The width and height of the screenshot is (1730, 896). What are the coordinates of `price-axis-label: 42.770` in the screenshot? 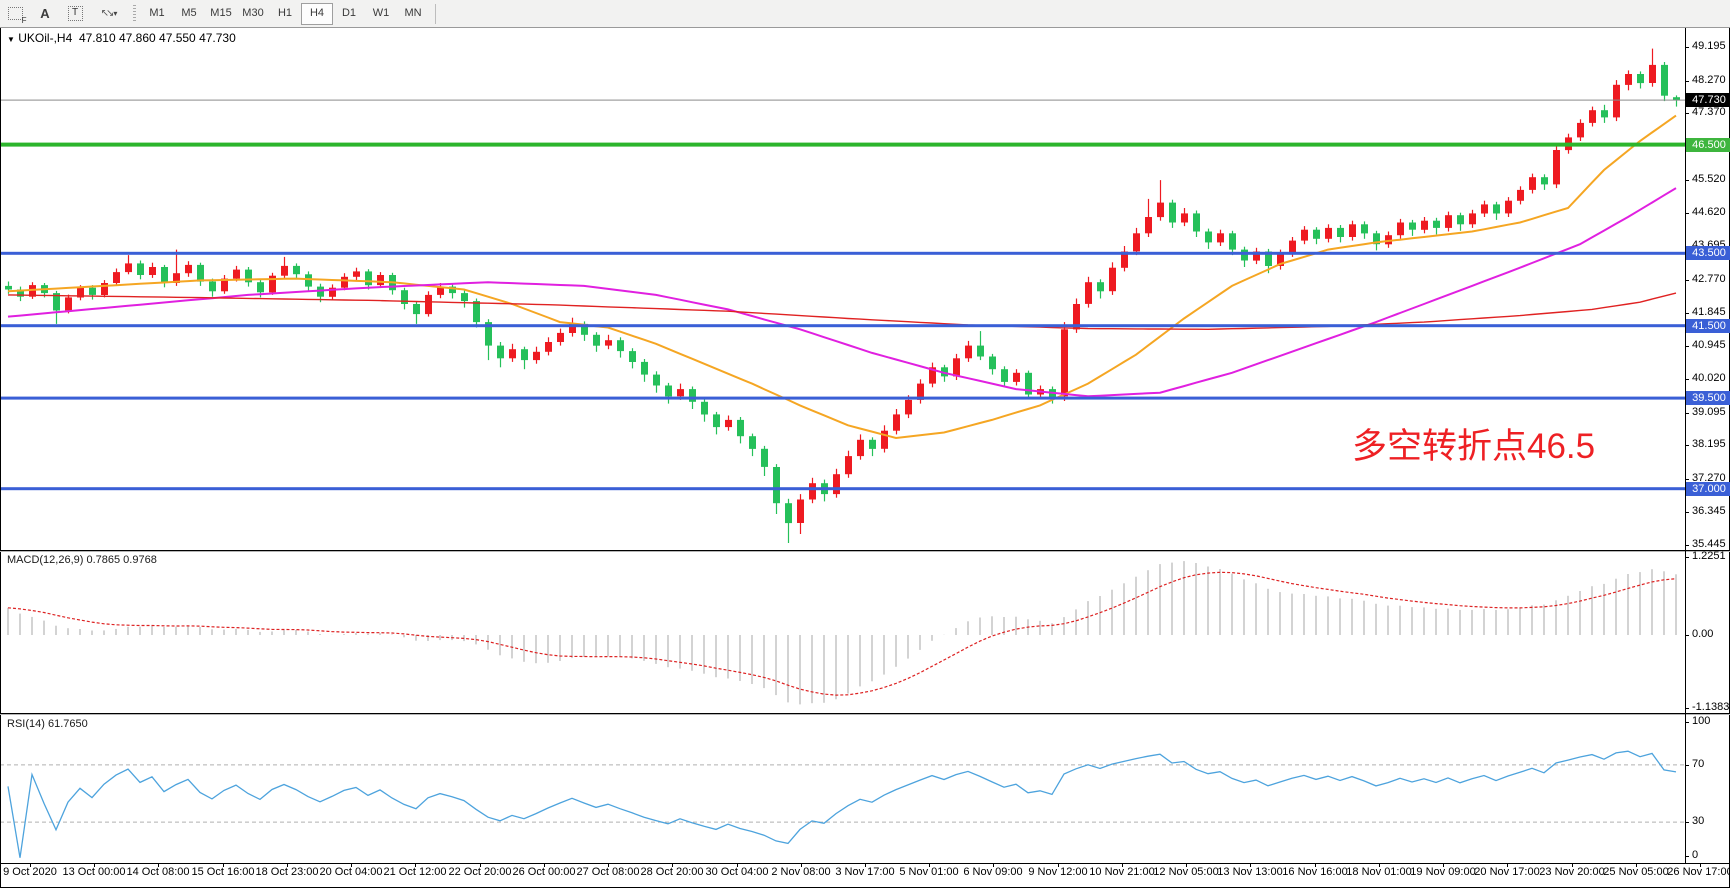 It's located at (1709, 279).